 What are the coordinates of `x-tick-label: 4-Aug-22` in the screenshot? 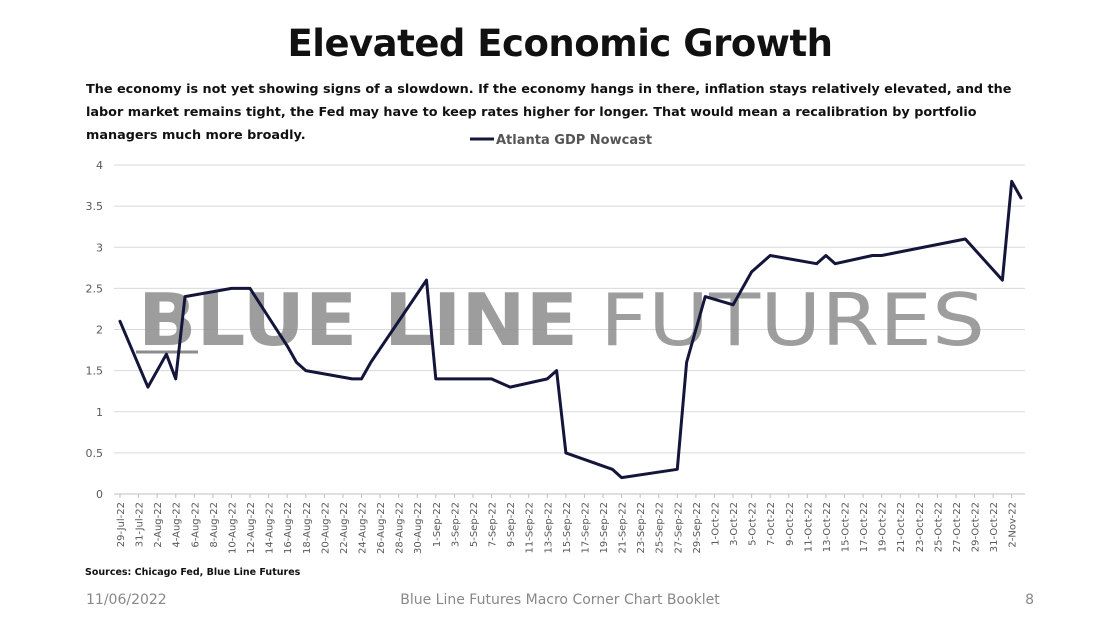 It's located at (177, 525).